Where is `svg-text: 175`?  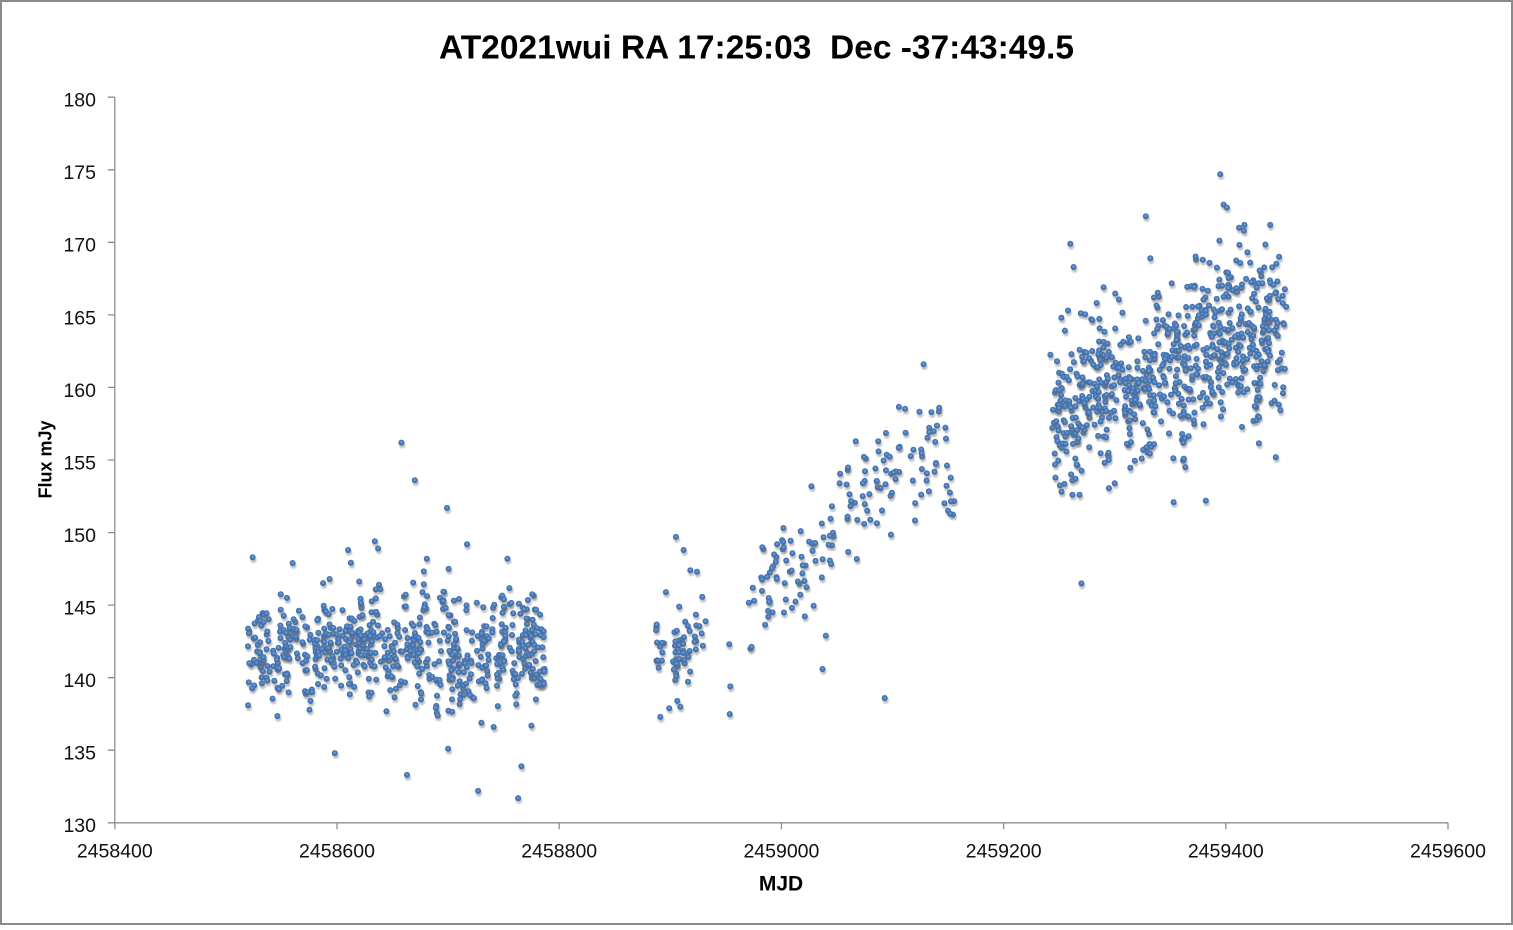 svg-text: 175 is located at coordinates (79, 173).